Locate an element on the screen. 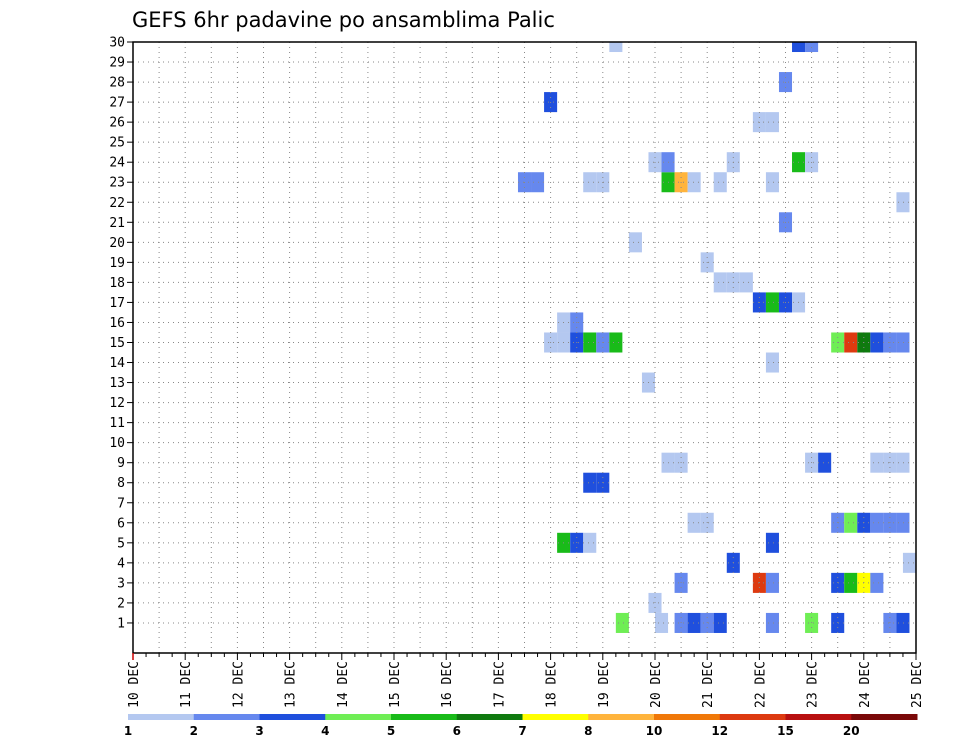  legend-label: 7 is located at coordinates (522, 731).